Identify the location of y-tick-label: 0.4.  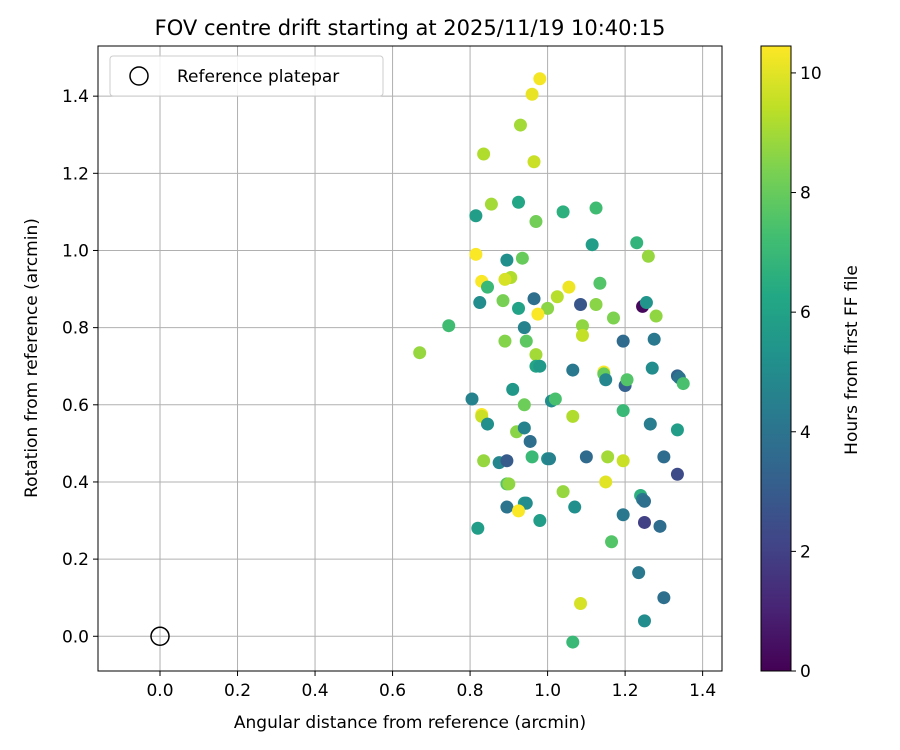
(75, 483).